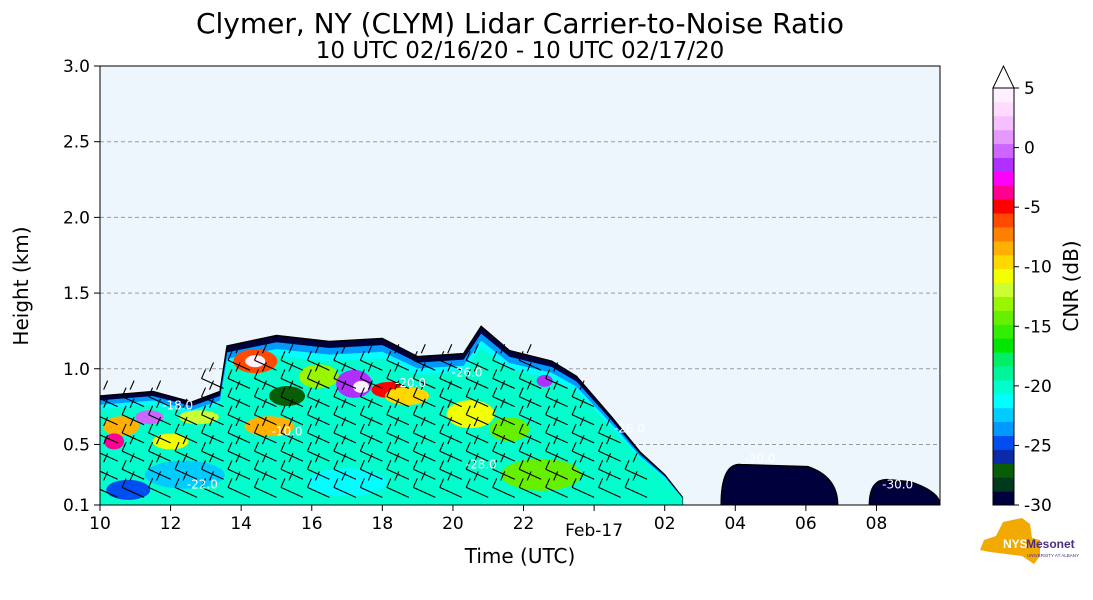 Image resolution: width=1093 pixels, height=600 pixels. What do you see at coordinates (1038, 387) in the screenshot?
I see `colorbar-tick-label: -20` at bounding box center [1038, 387].